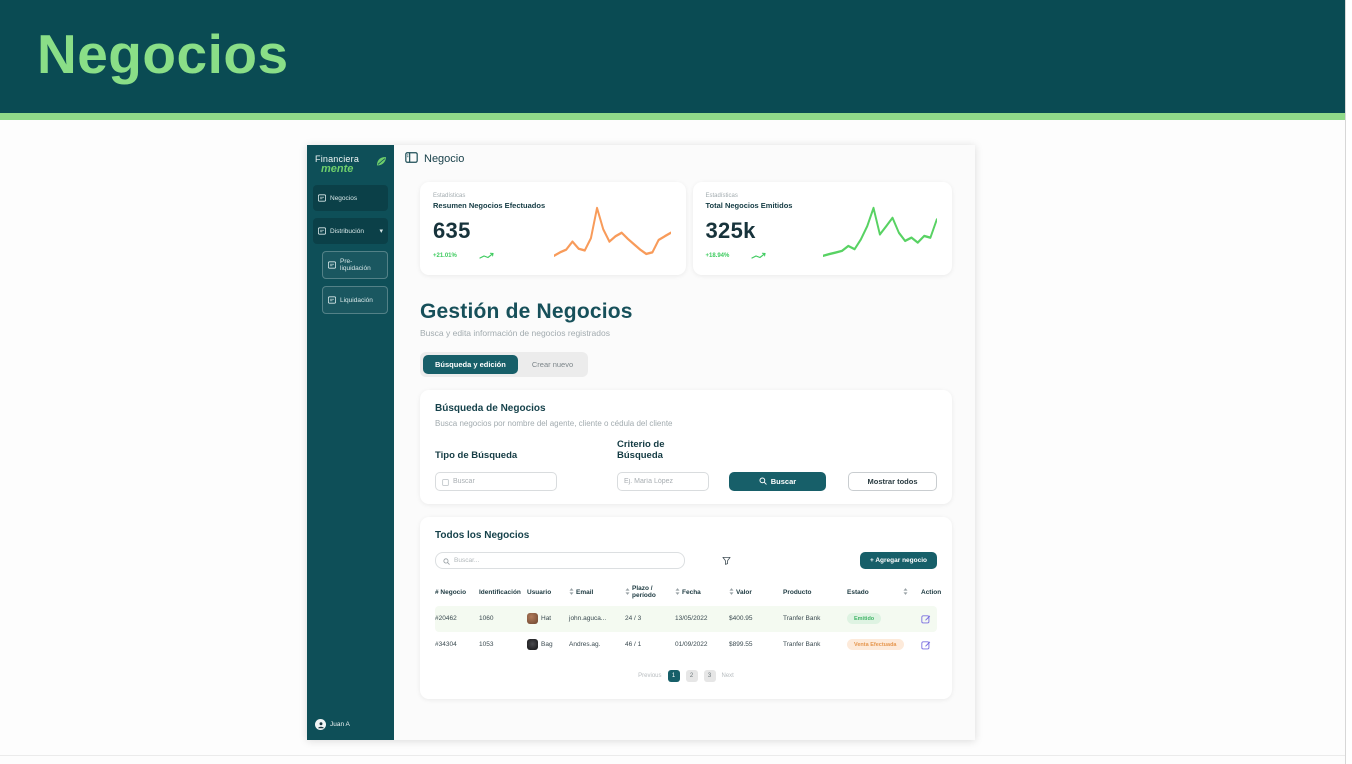 Image resolution: width=1352 pixels, height=764 pixels. Describe the element at coordinates (672, 116) in the screenshot. I see `header-accent-bar` at that location.